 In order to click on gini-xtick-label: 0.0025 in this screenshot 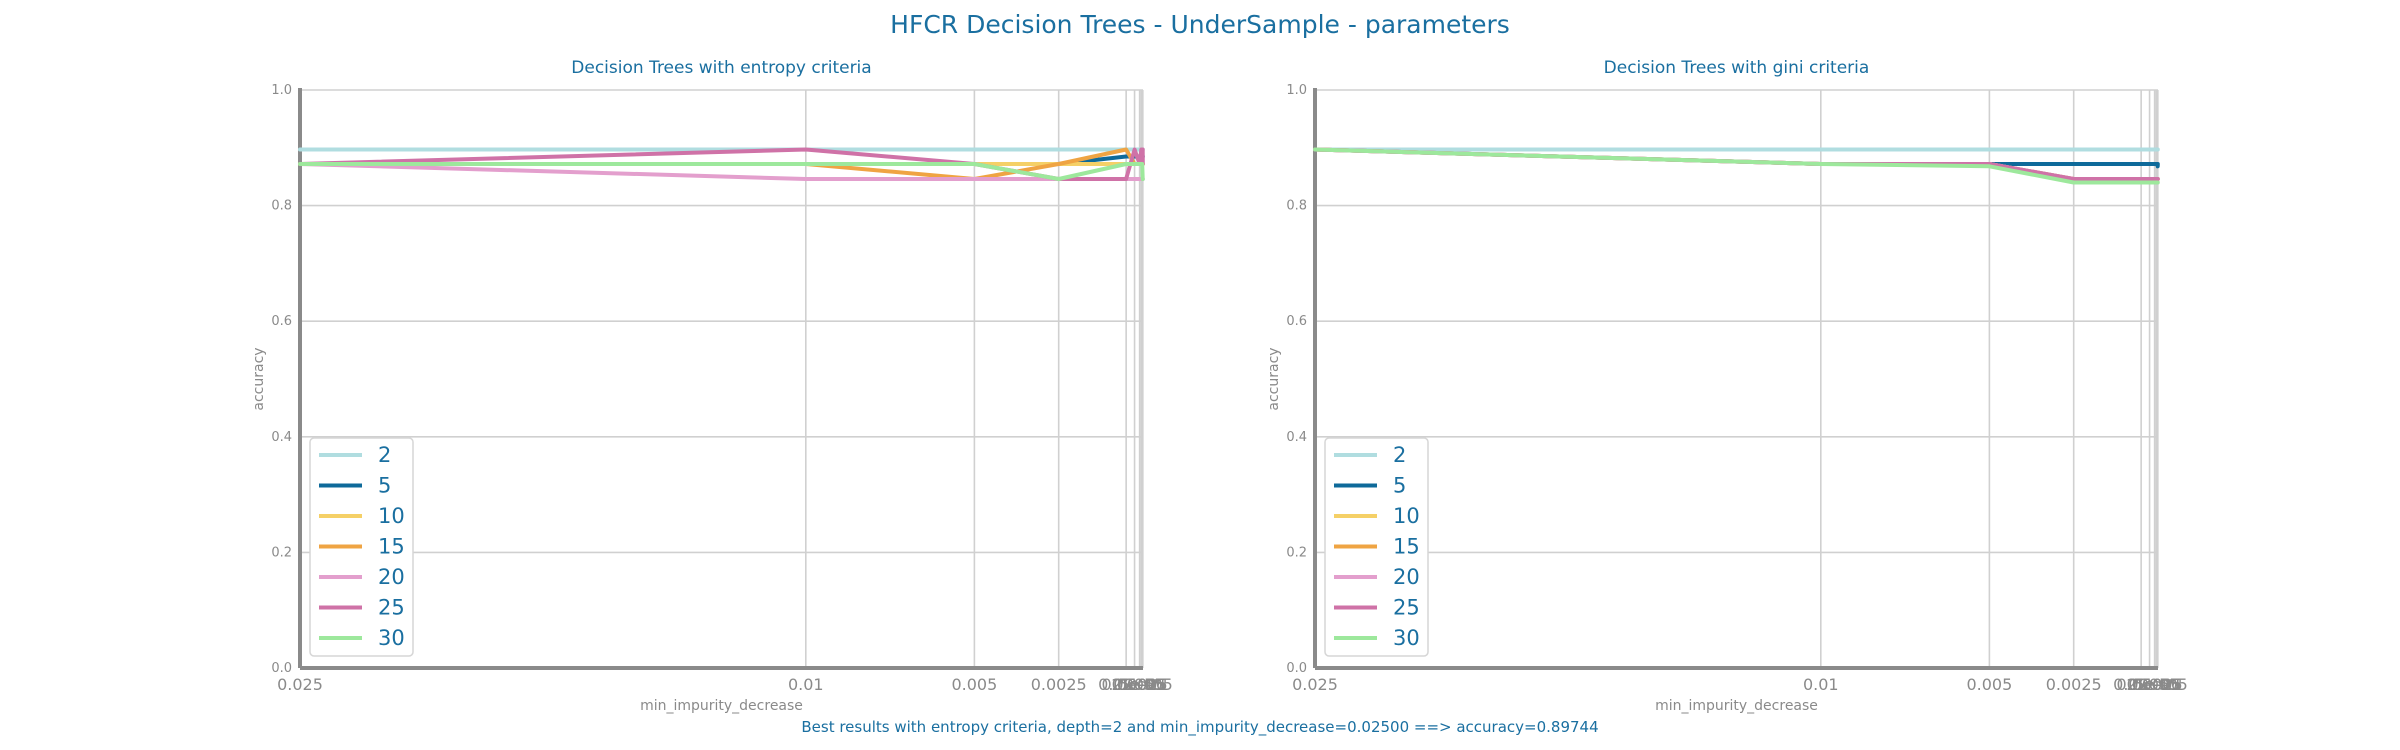, I will do `click(2074, 684)`.